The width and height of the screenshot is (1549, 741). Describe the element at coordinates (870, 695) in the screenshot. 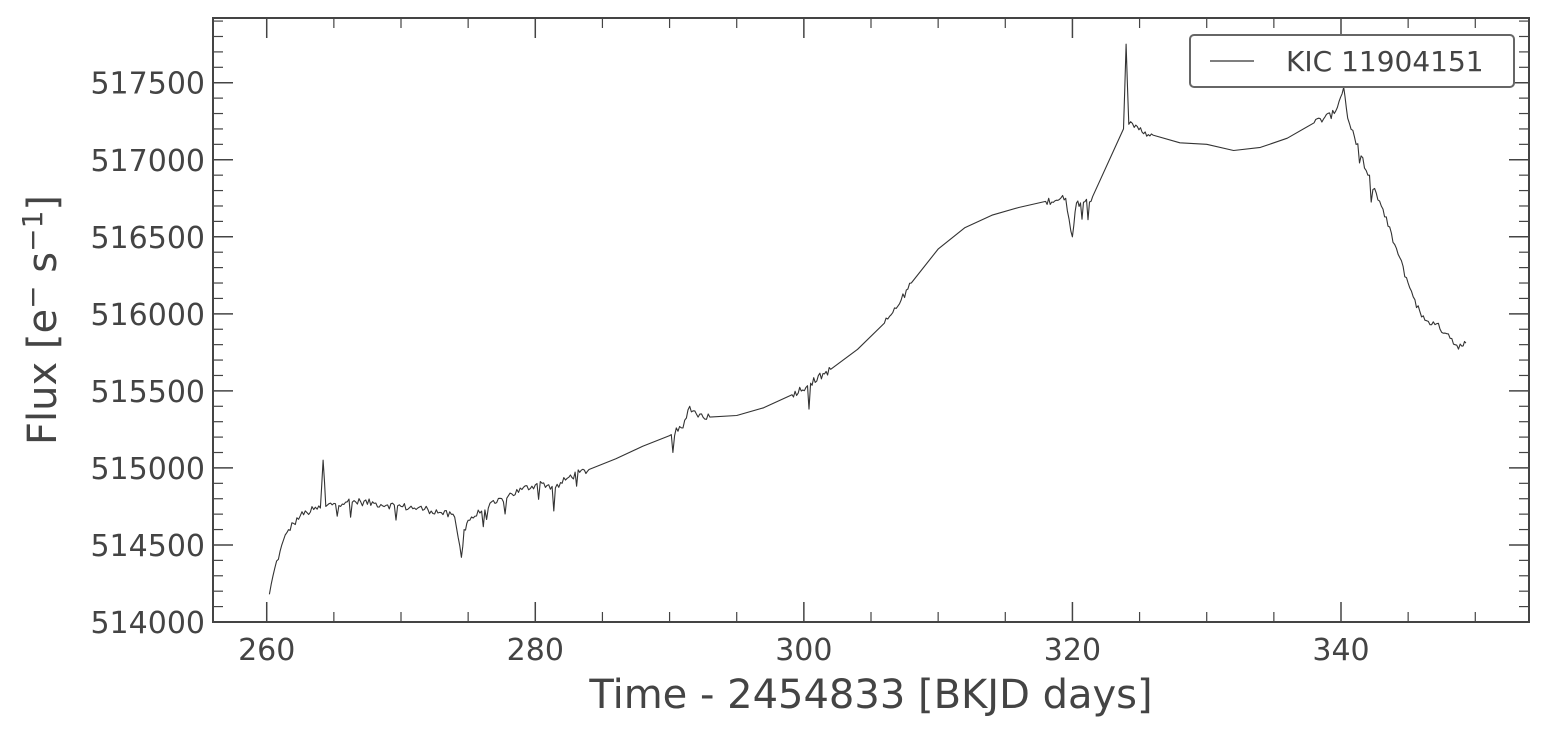

I see `x-axis-label: Time - 2454833 [BKJD days]` at that location.